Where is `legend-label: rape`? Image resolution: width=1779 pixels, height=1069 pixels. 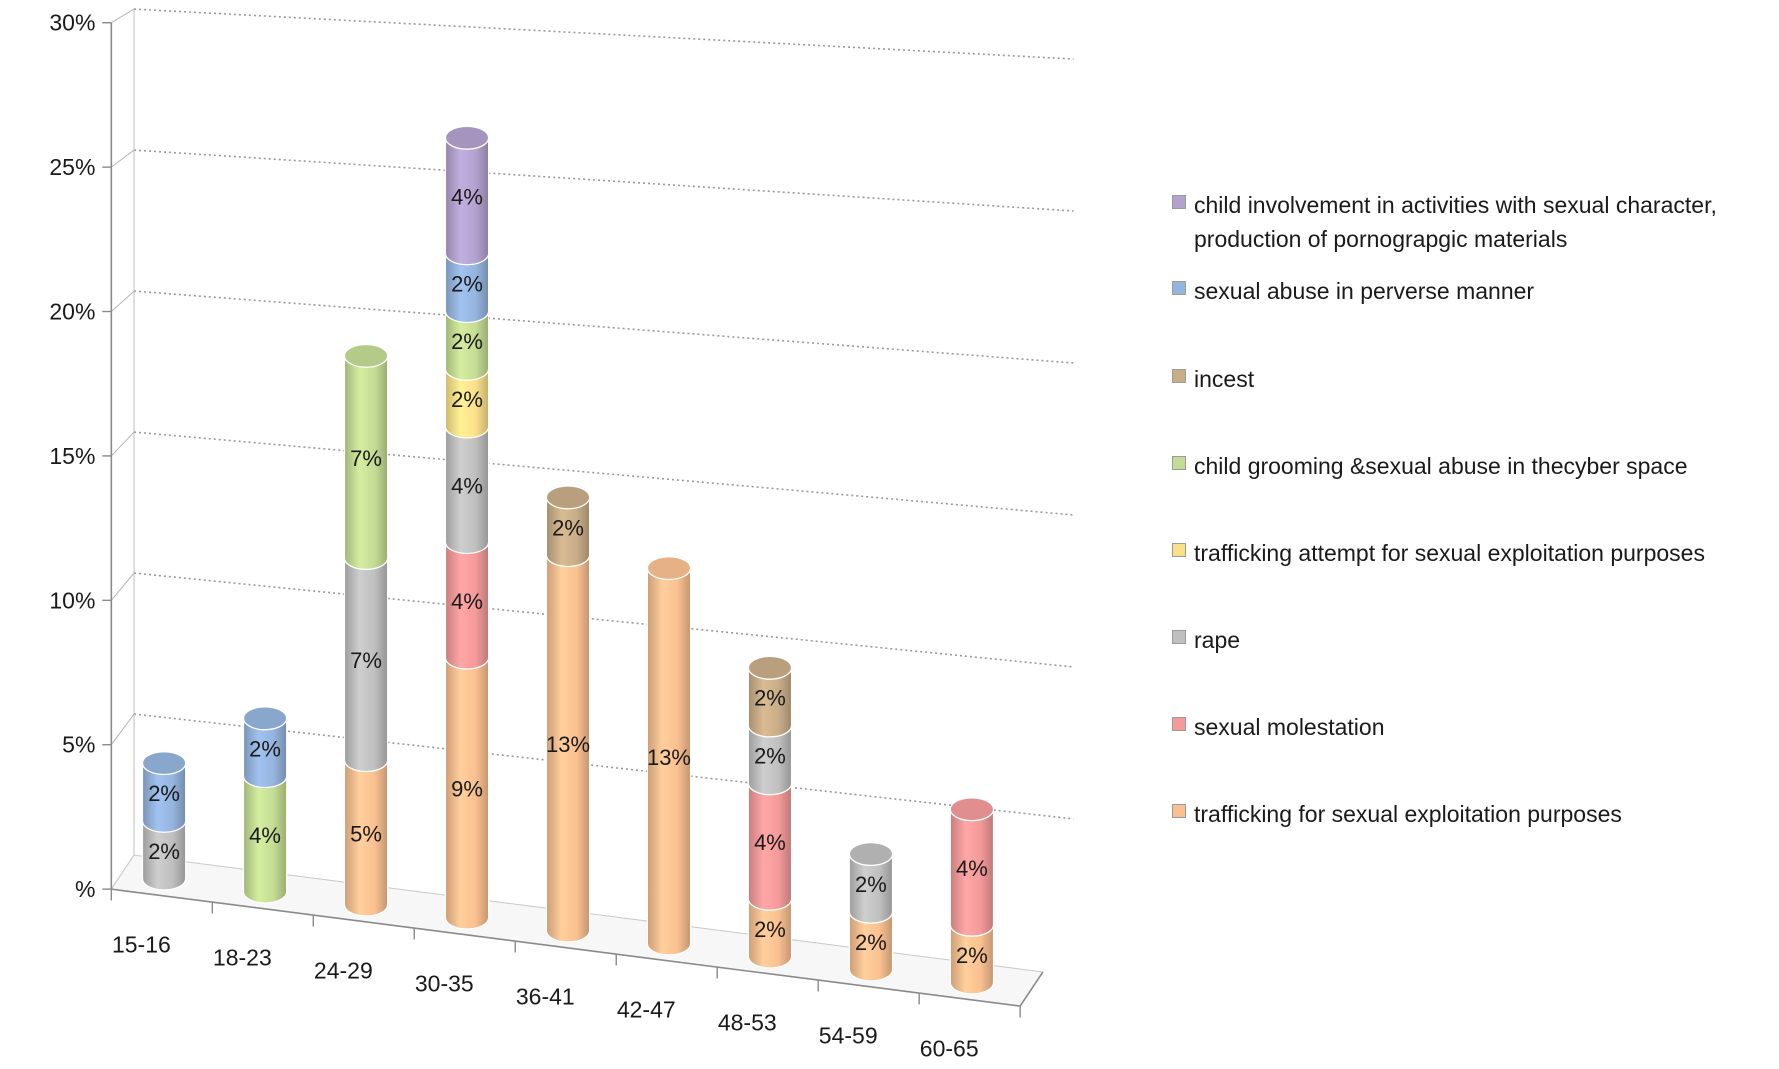
legend-label: rape is located at coordinates (1217, 640).